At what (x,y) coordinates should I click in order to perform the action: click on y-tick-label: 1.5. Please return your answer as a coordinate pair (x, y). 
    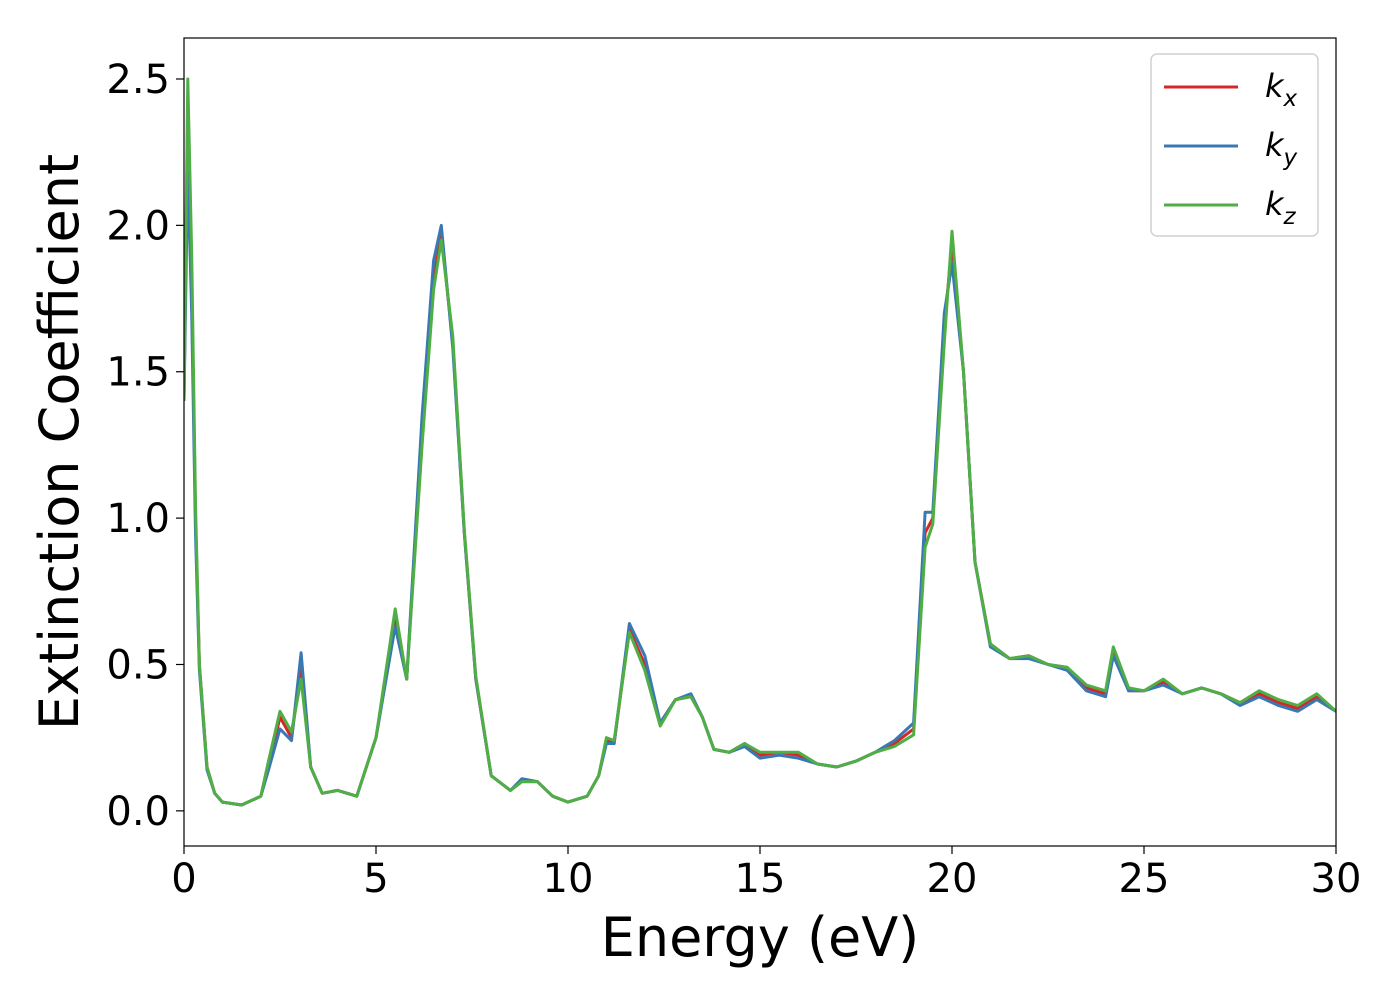
    Looking at the image, I should click on (138, 373).